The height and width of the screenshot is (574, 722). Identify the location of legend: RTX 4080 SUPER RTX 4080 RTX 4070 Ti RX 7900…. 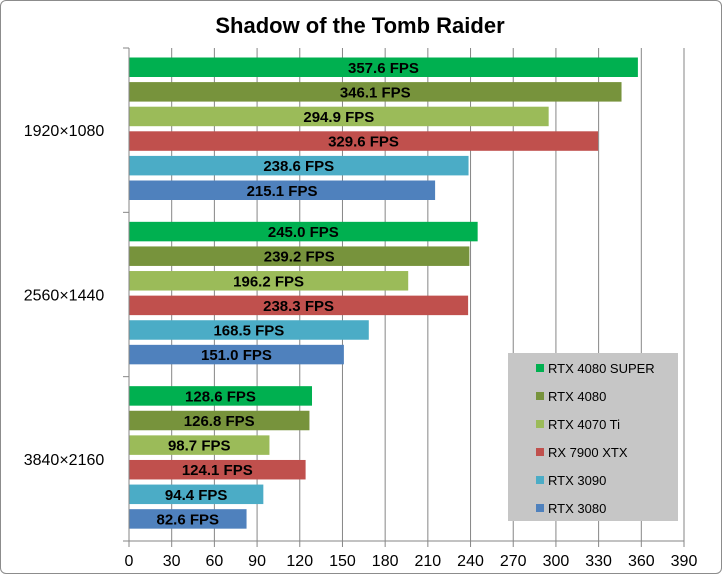
(593, 437).